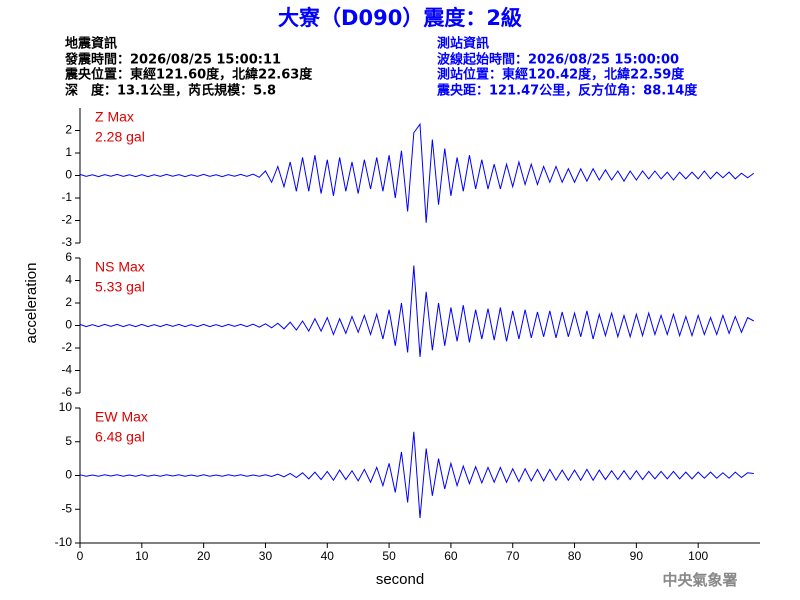 This screenshot has height=600, width=800. Describe the element at coordinates (120, 137) in the screenshot. I see `panel-max: 2.28 gal` at that location.